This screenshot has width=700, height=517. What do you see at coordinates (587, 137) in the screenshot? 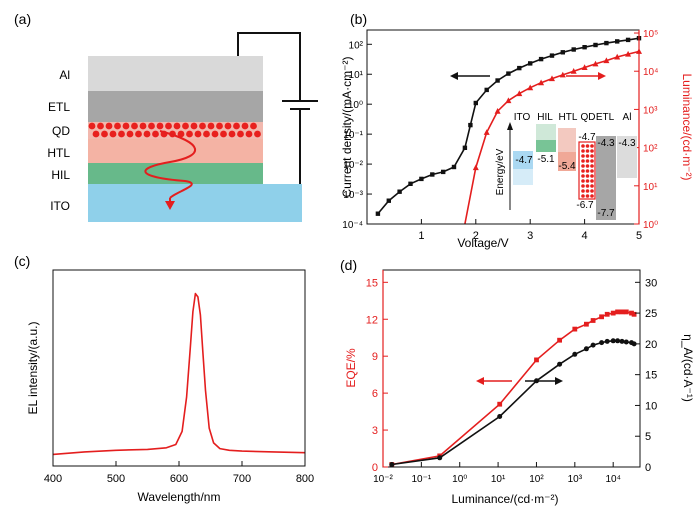
I see `inset-level-qd-top: -4.7` at bounding box center [587, 137].